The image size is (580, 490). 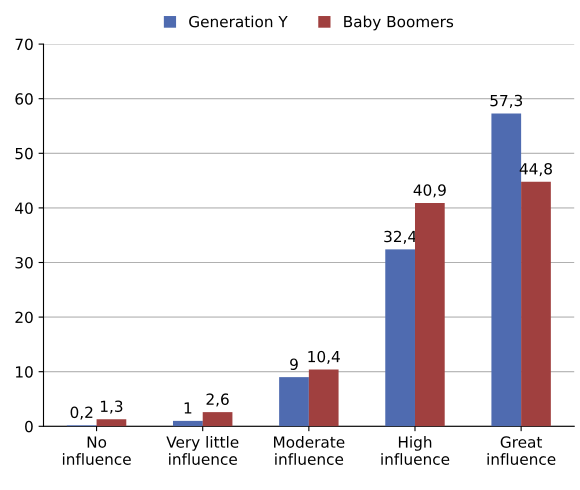 What do you see at coordinates (24, 262) in the screenshot?
I see `y-tick-label: 30` at bounding box center [24, 262].